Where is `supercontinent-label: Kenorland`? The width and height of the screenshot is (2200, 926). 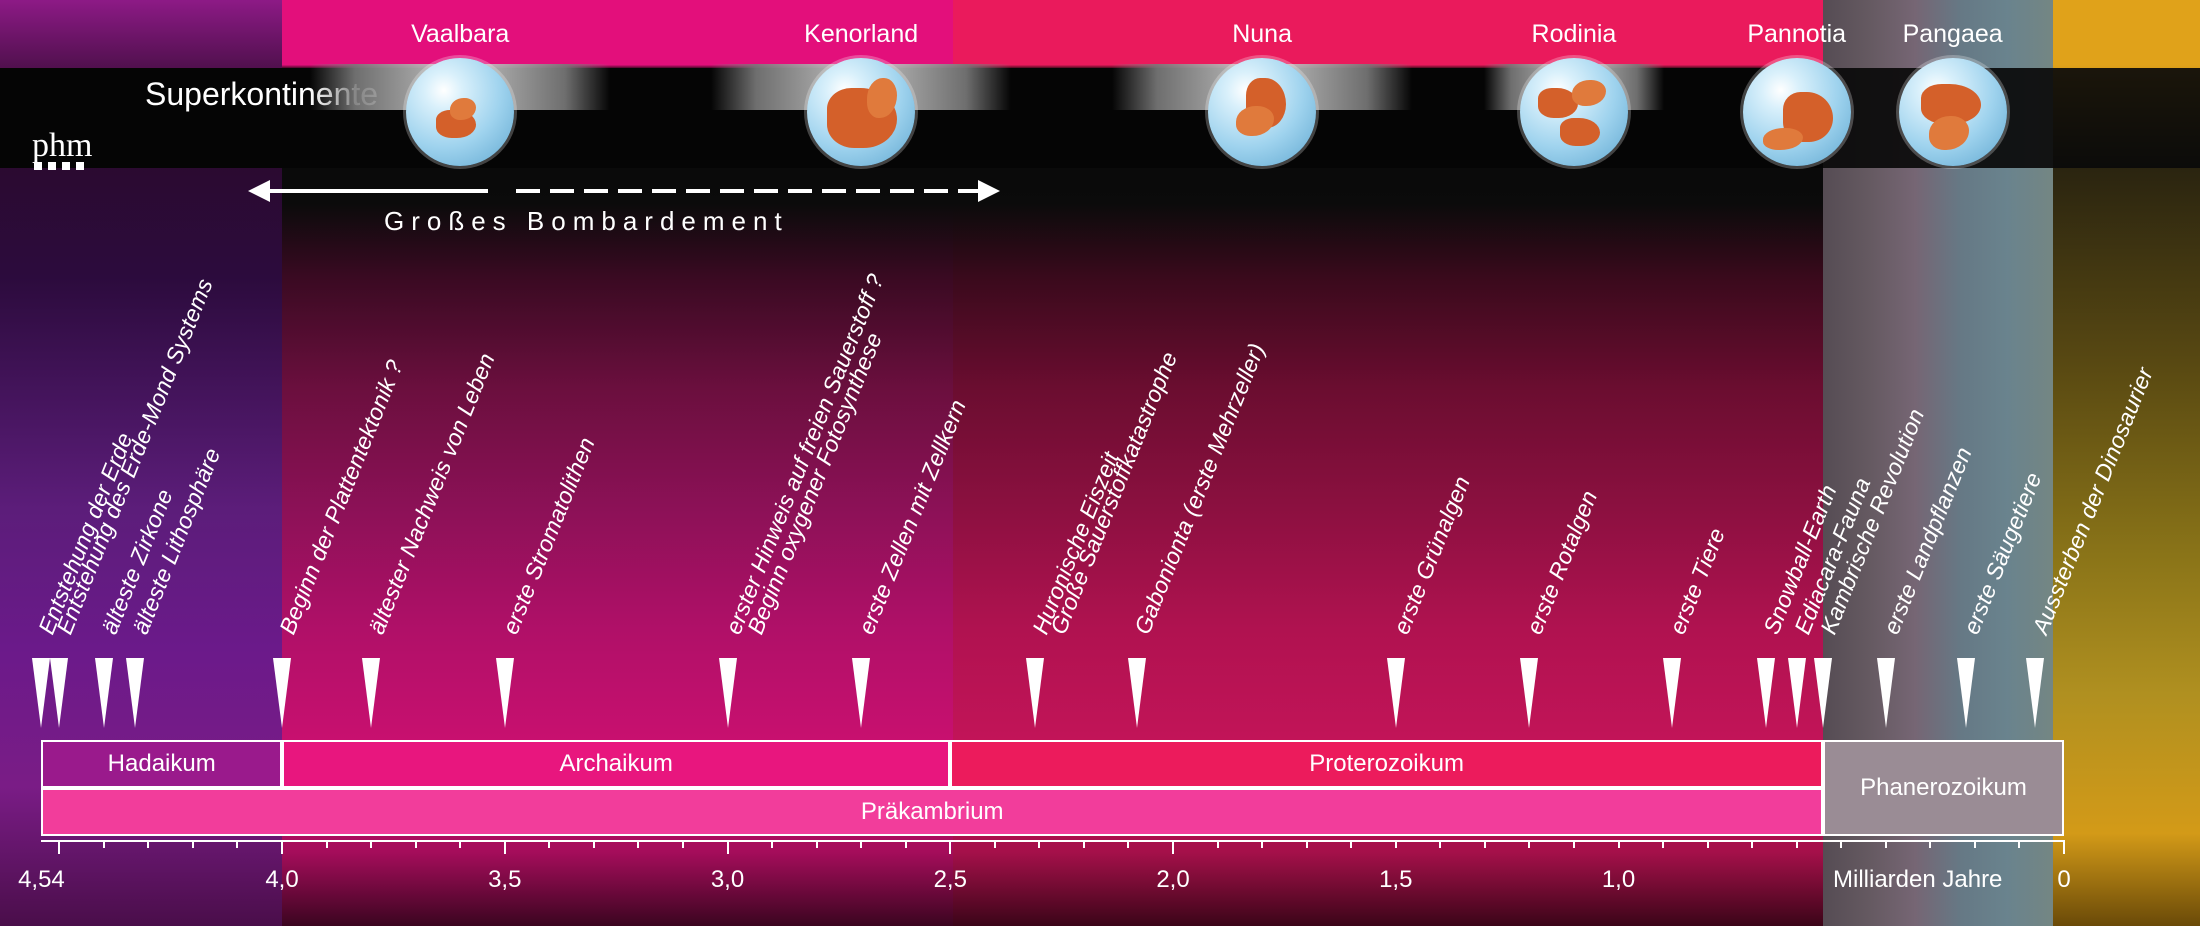 supercontinent-label: Kenorland is located at coordinates (861, 34).